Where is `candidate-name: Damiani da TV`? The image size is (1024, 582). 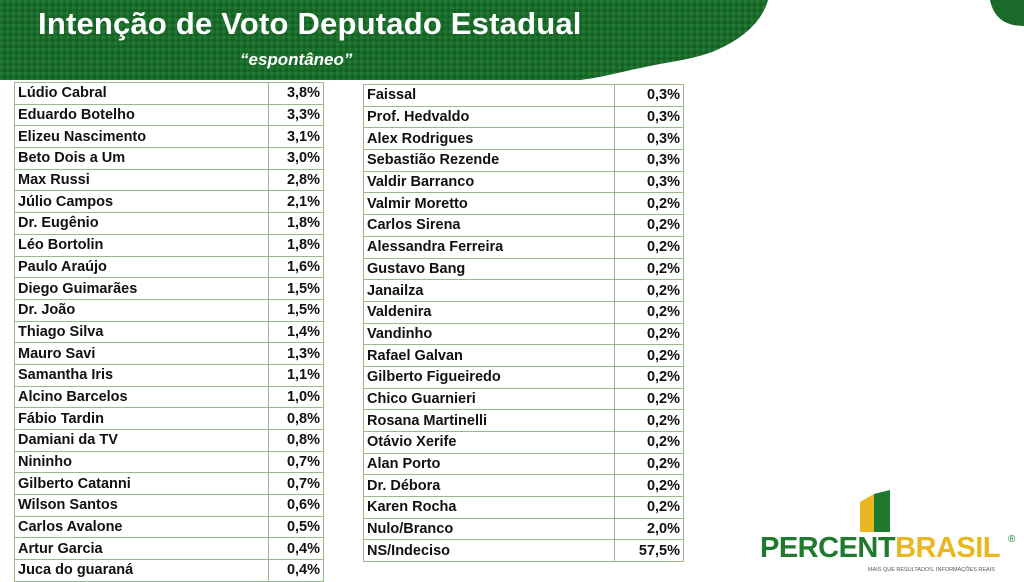 candidate-name: Damiani da TV is located at coordinates (141, 440).